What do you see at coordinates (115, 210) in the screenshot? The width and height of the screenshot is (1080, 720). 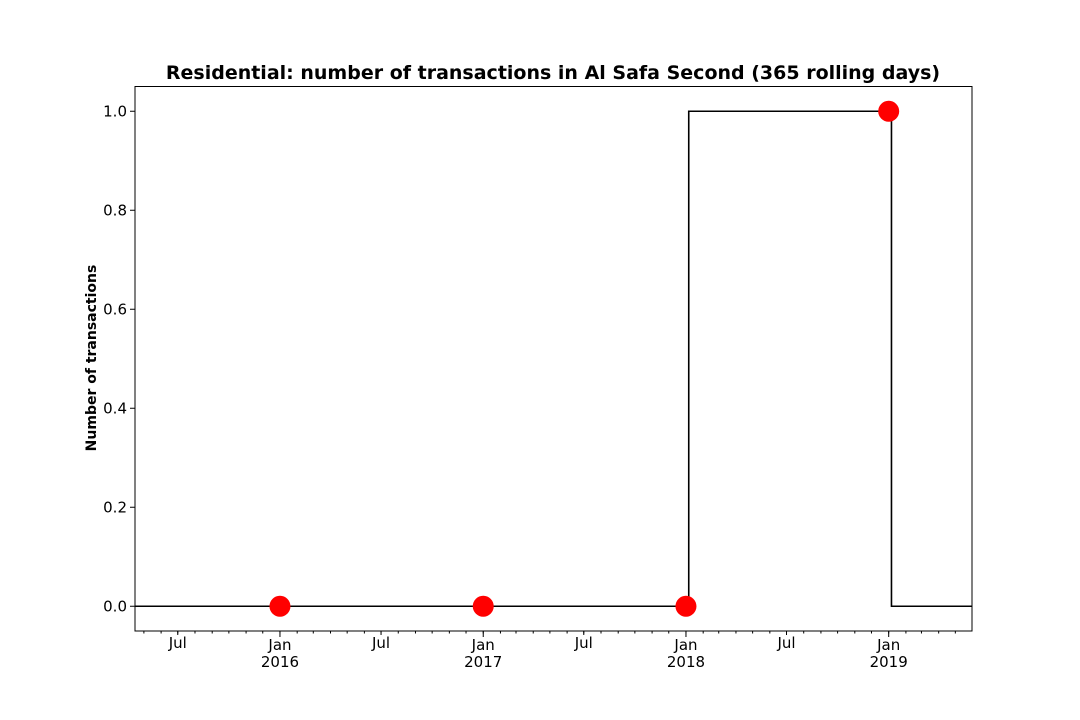 I see `y-tick-label: 0.8` at bounding box center [115, 210].